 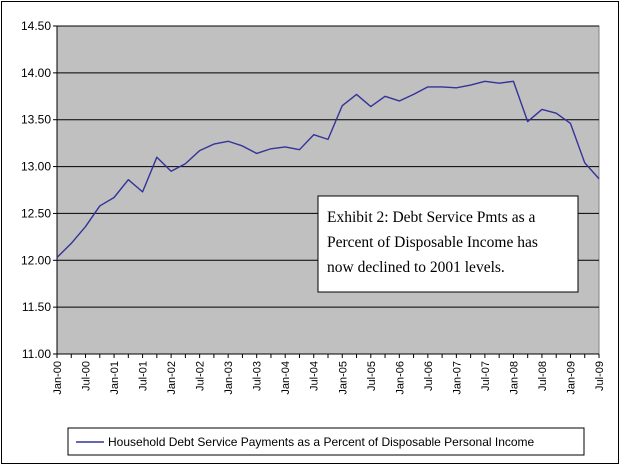 What do you see at coordinates (36, 190) in the screenshot?
I see `y-tick-labels: 11.00 11.50 12.00 12.50 13.00 13.50 14.00 14.50` at bounding box center [36, 190].